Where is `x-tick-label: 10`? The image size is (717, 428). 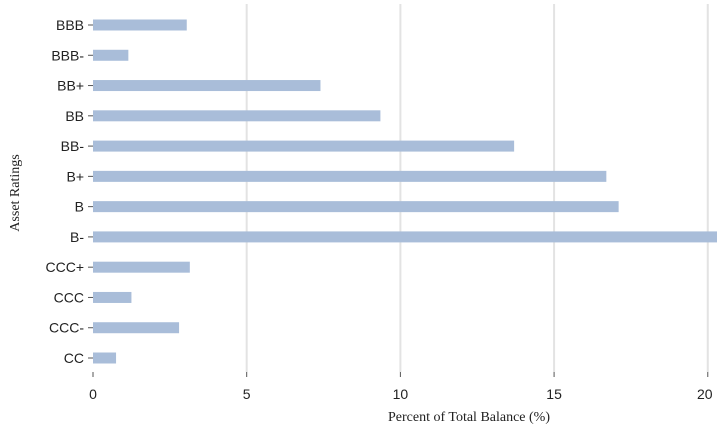
x-tick-label: 10 is located at coordinates (401, 394).